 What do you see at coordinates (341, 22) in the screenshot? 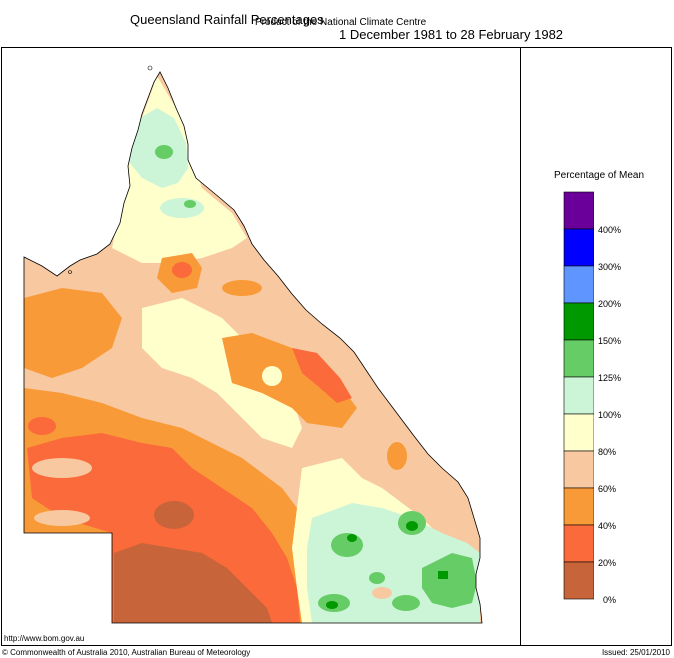
I see `map-subtitle: Product of the National Climate Centre` at bounding box center [341, 22].